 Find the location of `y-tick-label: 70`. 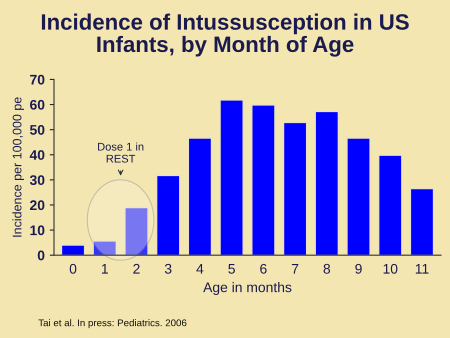

y-tick-label: 70 is located at coordinates (37, 79).